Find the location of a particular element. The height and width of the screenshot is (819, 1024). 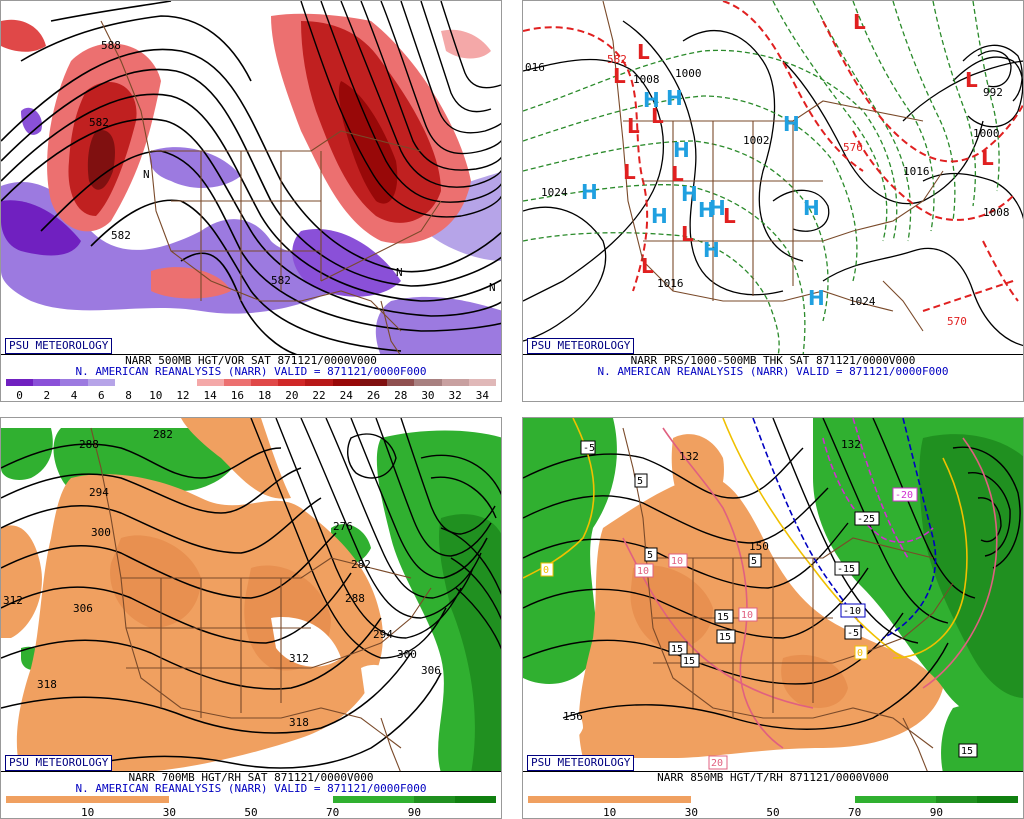

contour-label: 312 is located at coordinates (299, 658).